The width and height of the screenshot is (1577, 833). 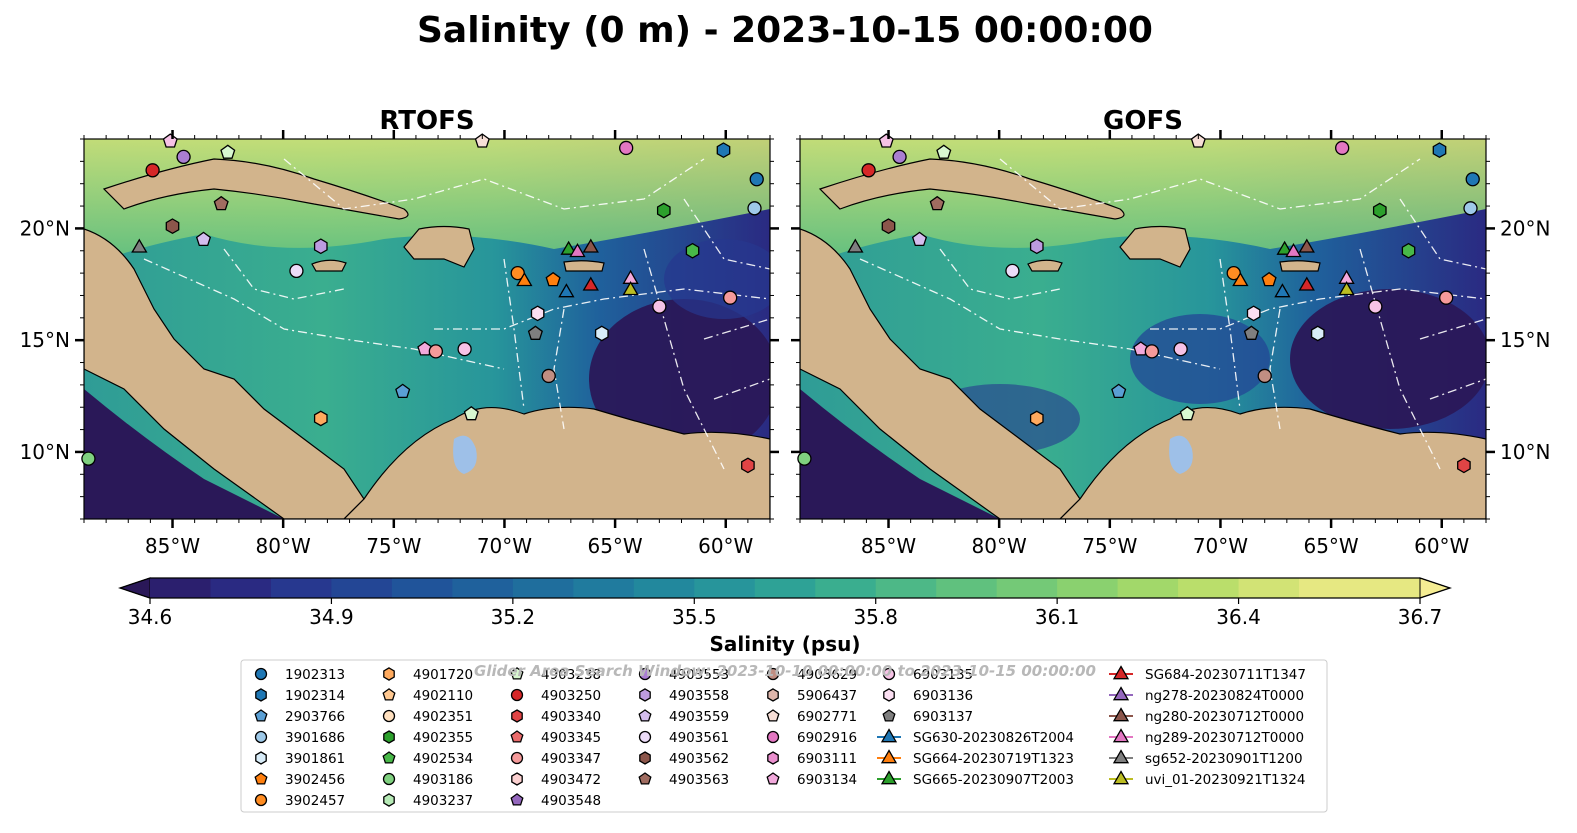 I want to click on legend-label: 6903137, so click(x=943, y=717).